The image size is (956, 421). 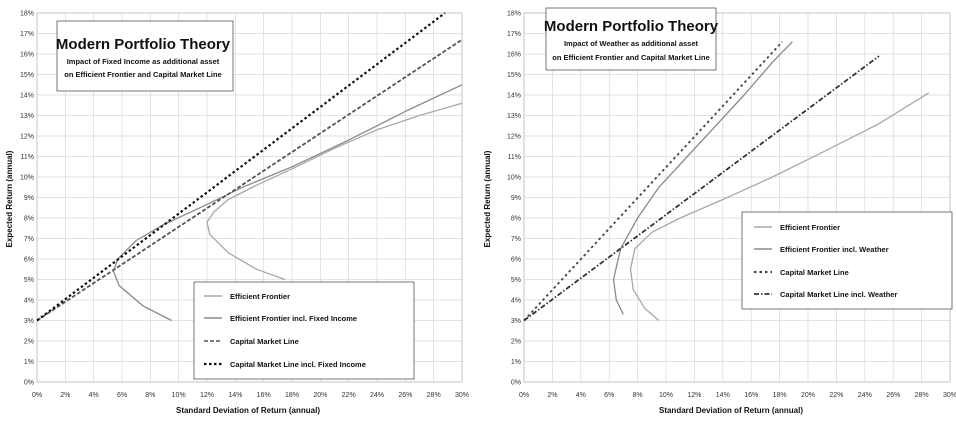 What do you see at coordinates (834, 249) in the screenshot?
I see `legend-label-efficient-frontier-weather: Efficient Frontier incl. Weather` at bounding box center [834, 249].